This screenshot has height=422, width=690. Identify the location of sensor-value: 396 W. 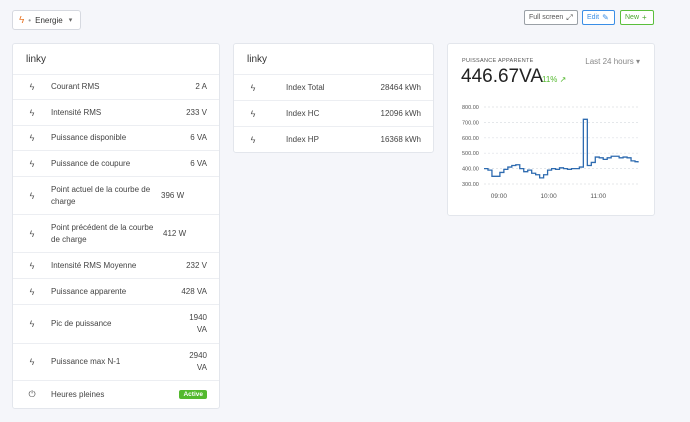
(173, 195).